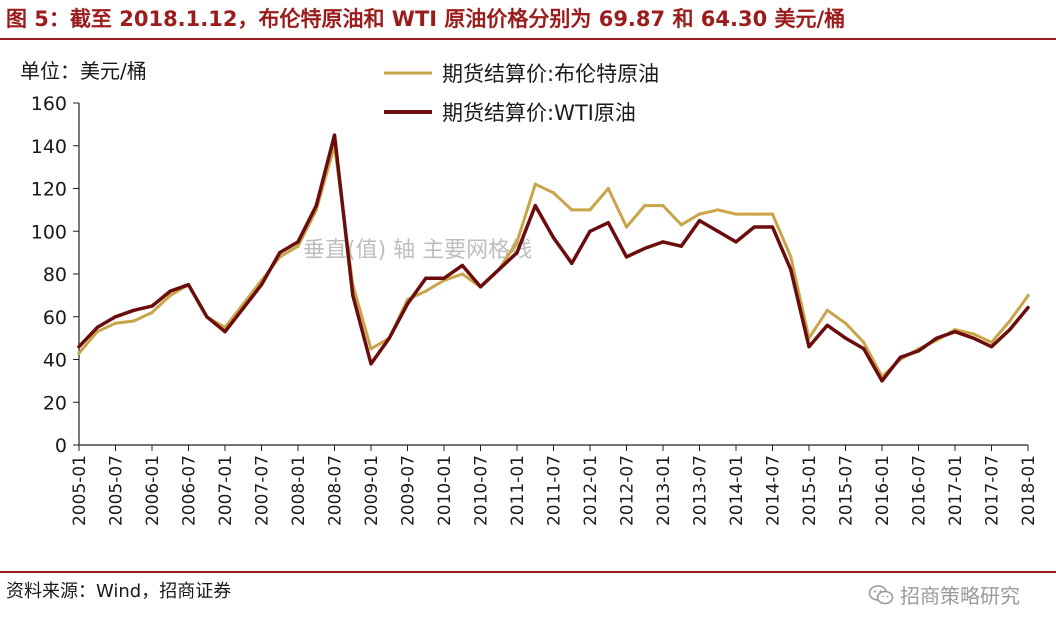 The width and height of the screenshot is (1056, 639). Describe the element at coordinates (539, 113) in the screenshot. I see `legend-label-wti: 期货结算价:WTI原油` at that location.